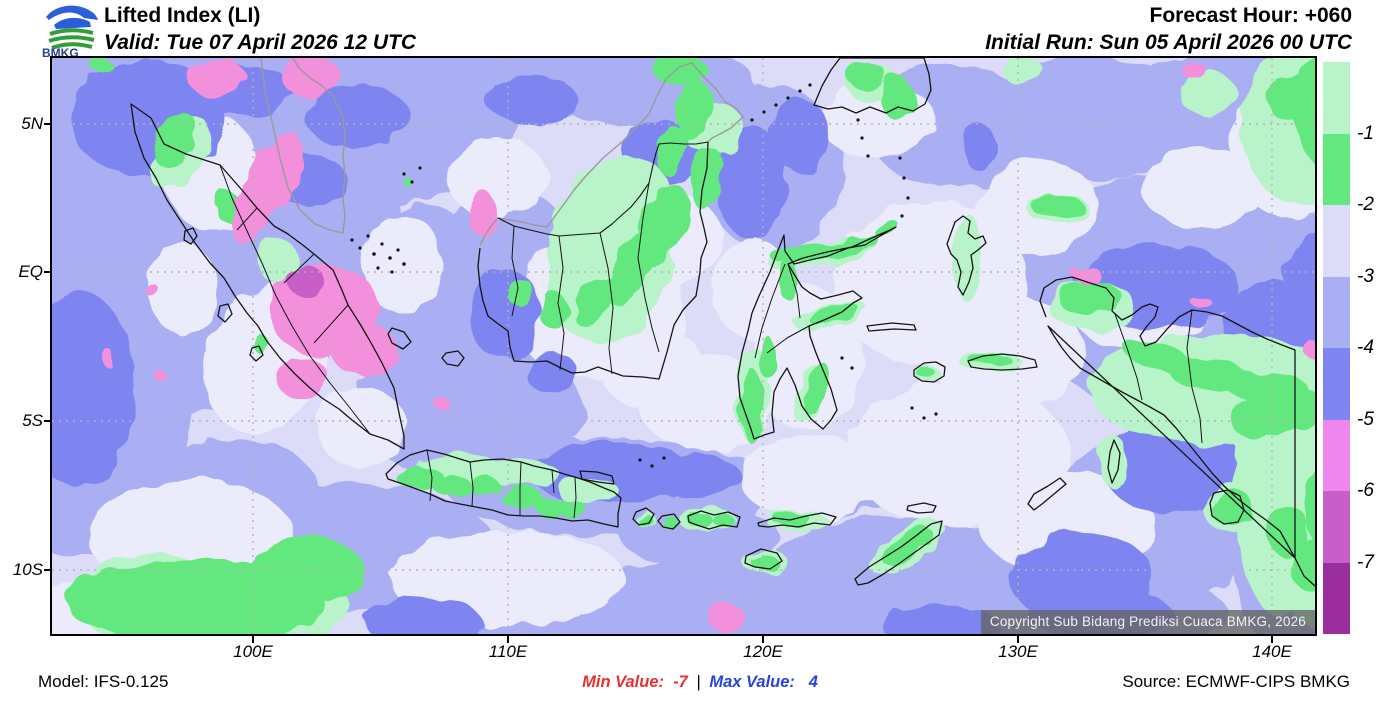 This screenshot has width=1400, height=709. Describe the element at coordinates (1236, 681) in the screenshot. I see `source-label: Source: ECMWF-CIPS BMKG` at that location.